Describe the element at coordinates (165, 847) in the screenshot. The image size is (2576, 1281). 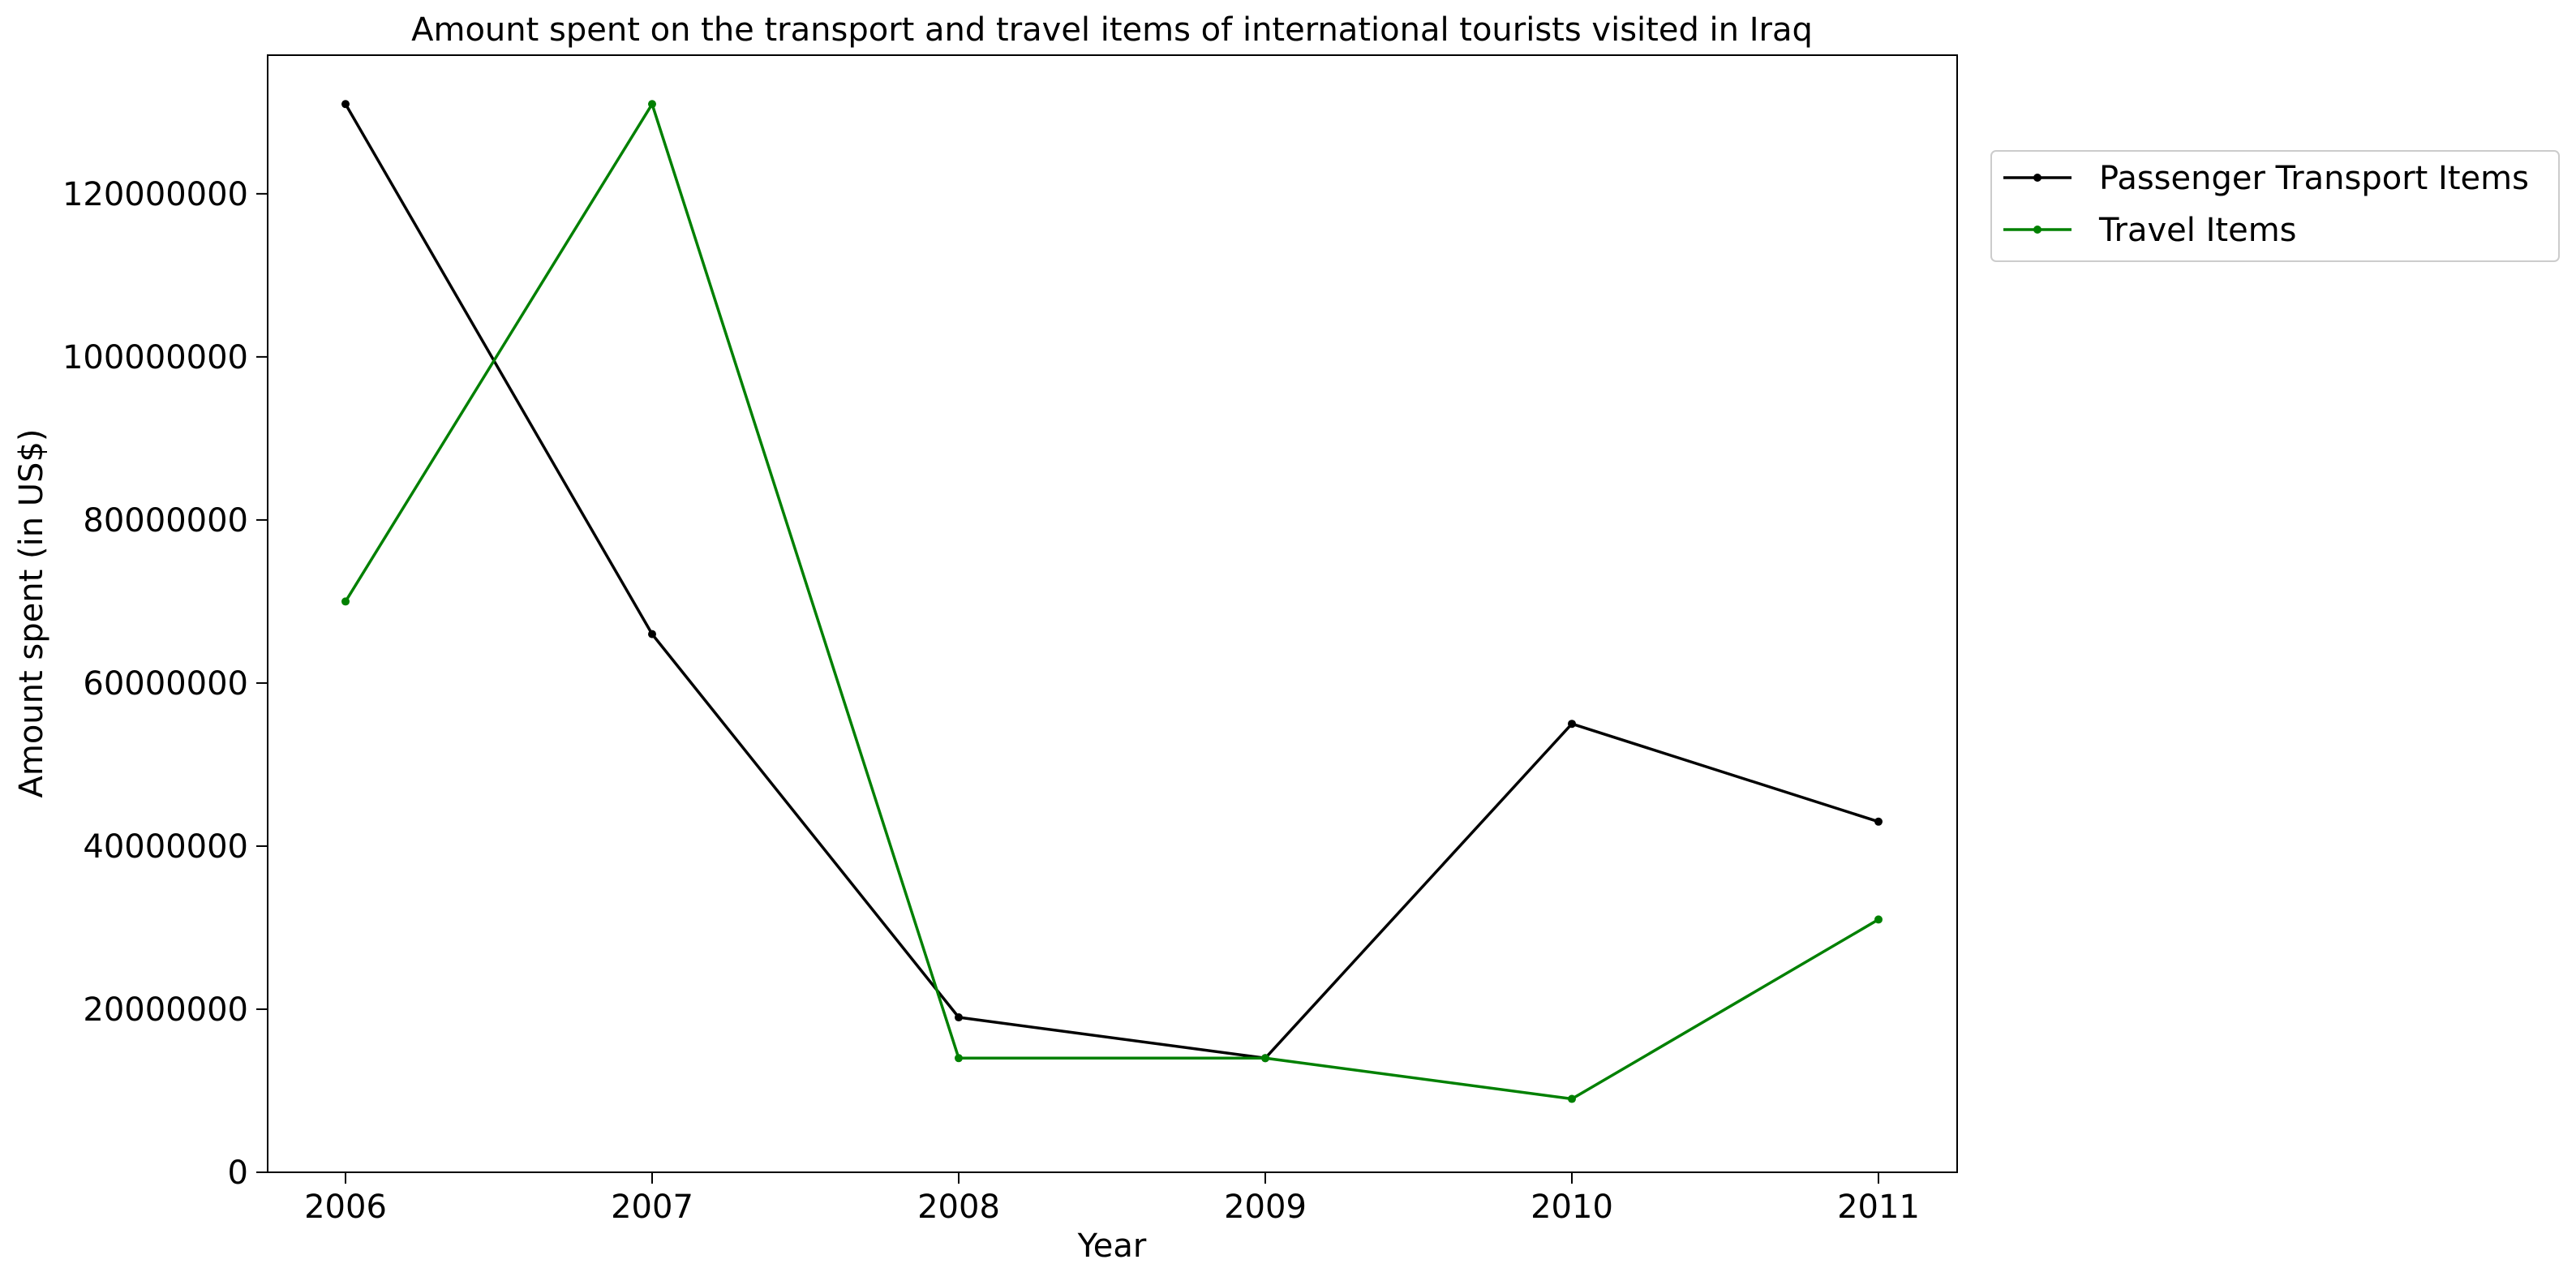
I see `y-tick-label: 40000000` at that location.